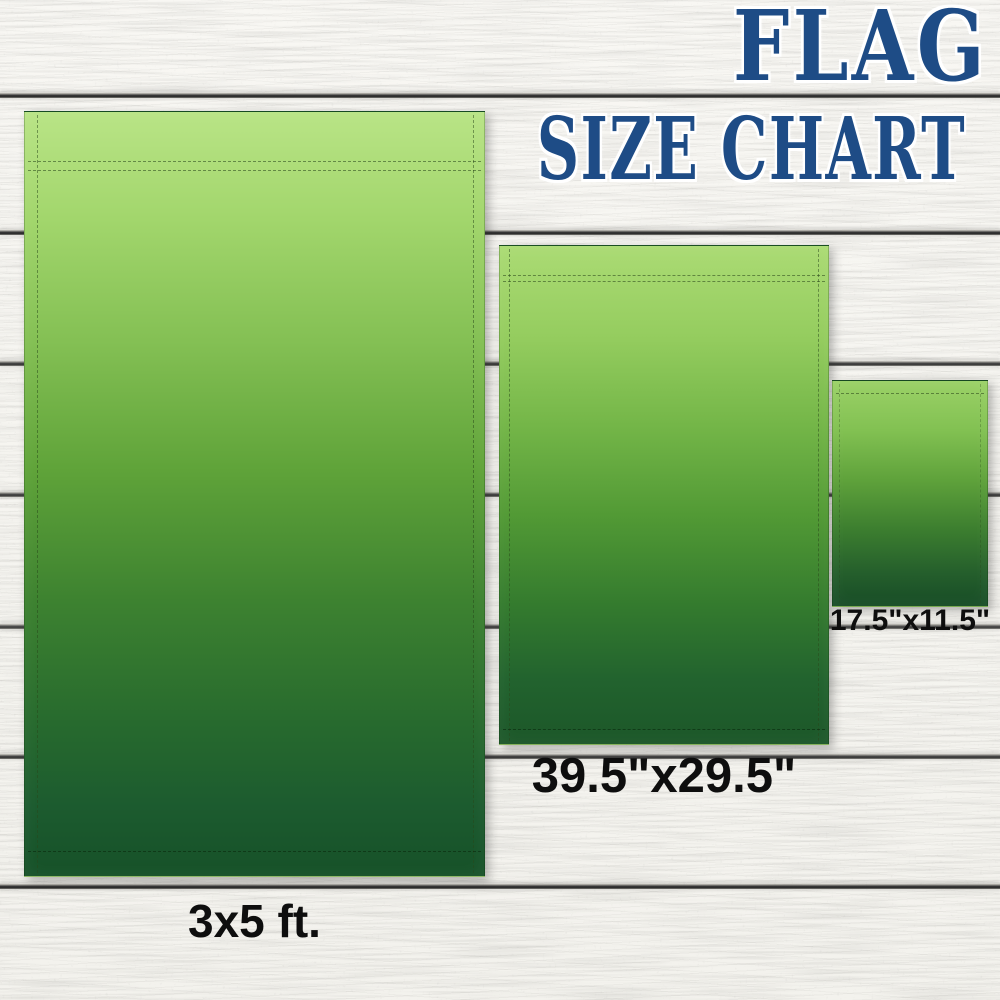  Describe the element at coordinates (910, 620) in the screenshot. I see `flag-small-size-label: 17.5"x11.5"` at that location.